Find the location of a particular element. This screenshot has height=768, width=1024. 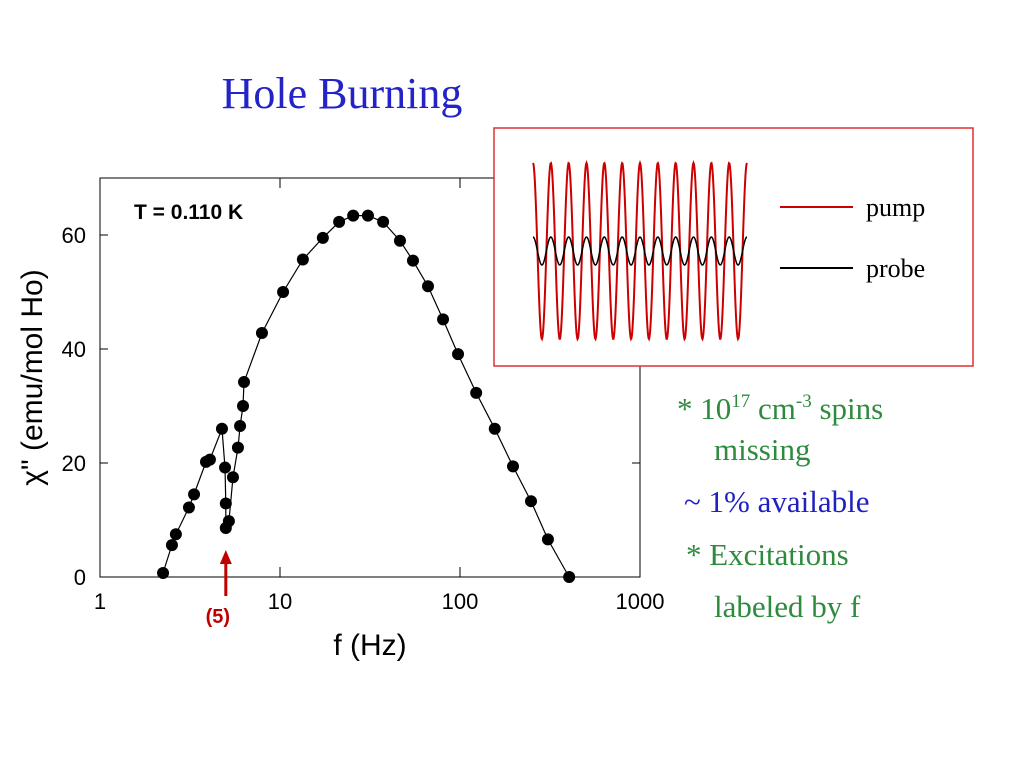

x-tick-label: 1000 is located at coordinates (640, 601).